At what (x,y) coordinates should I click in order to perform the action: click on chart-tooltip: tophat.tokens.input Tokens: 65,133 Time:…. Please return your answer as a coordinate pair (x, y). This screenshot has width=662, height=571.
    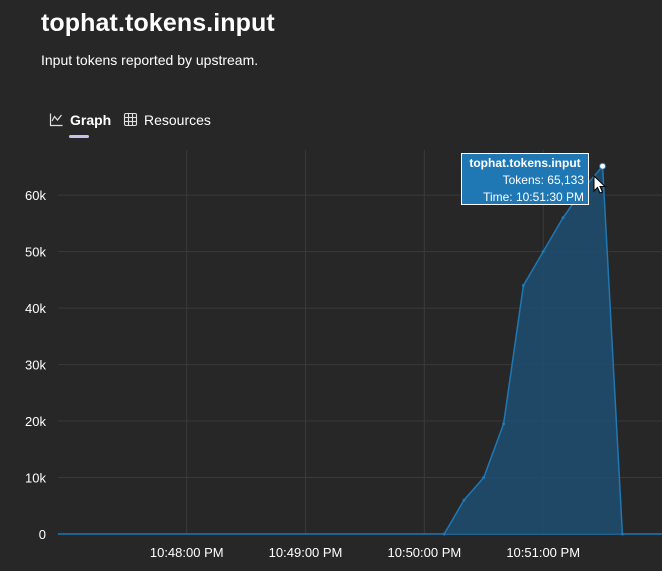
    Looking at the image, I should click on (525, 179).